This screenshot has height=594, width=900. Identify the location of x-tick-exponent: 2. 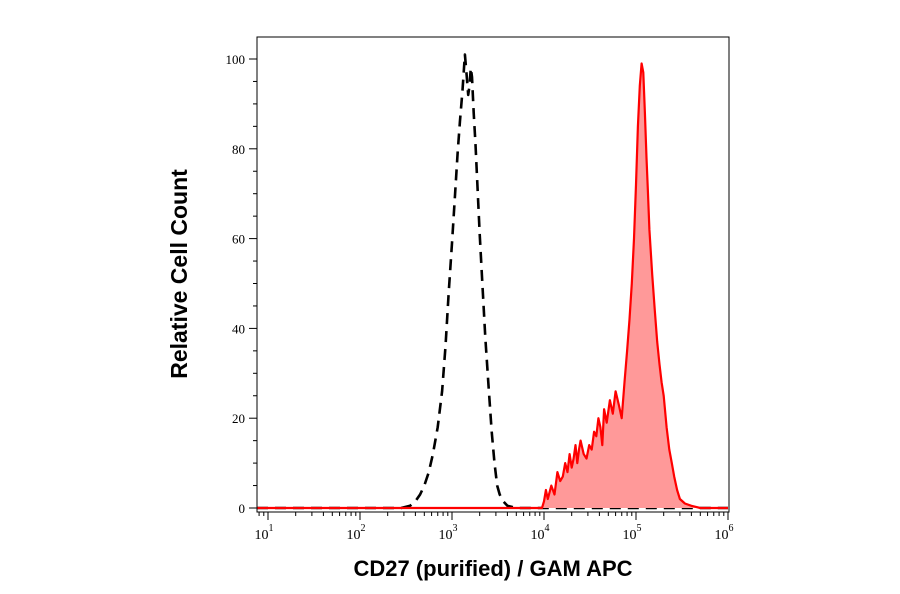
(363, 528).